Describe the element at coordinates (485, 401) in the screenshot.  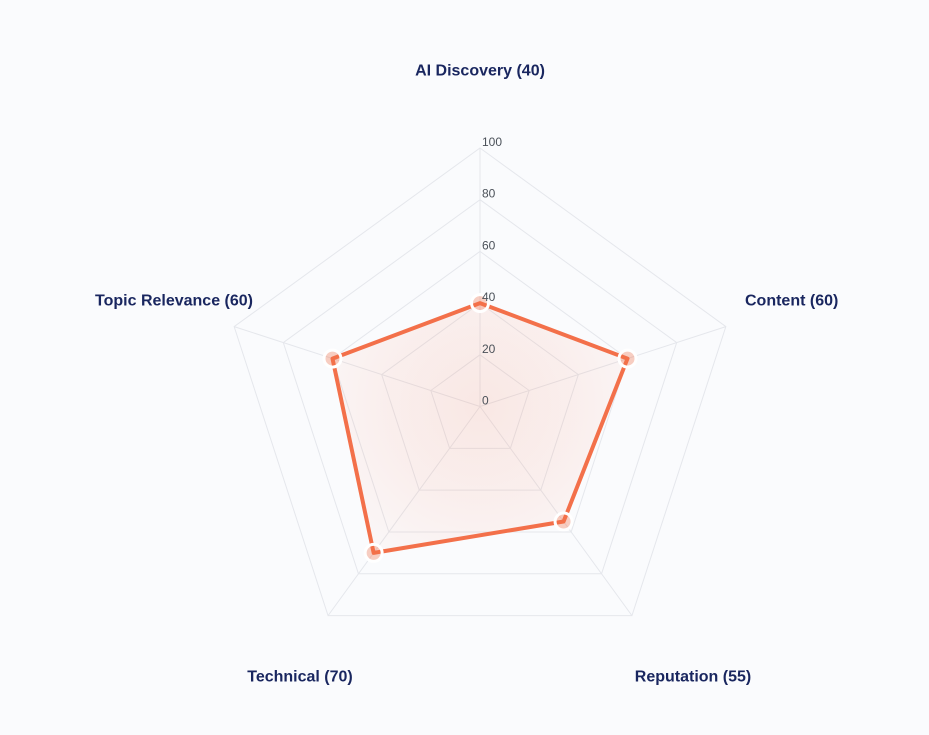
I see `scale-tick-label: 0` at that location.